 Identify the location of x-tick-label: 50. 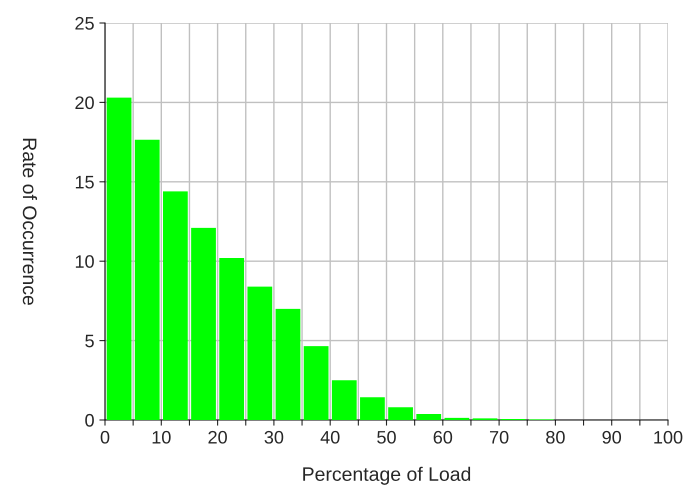
(386, 437).